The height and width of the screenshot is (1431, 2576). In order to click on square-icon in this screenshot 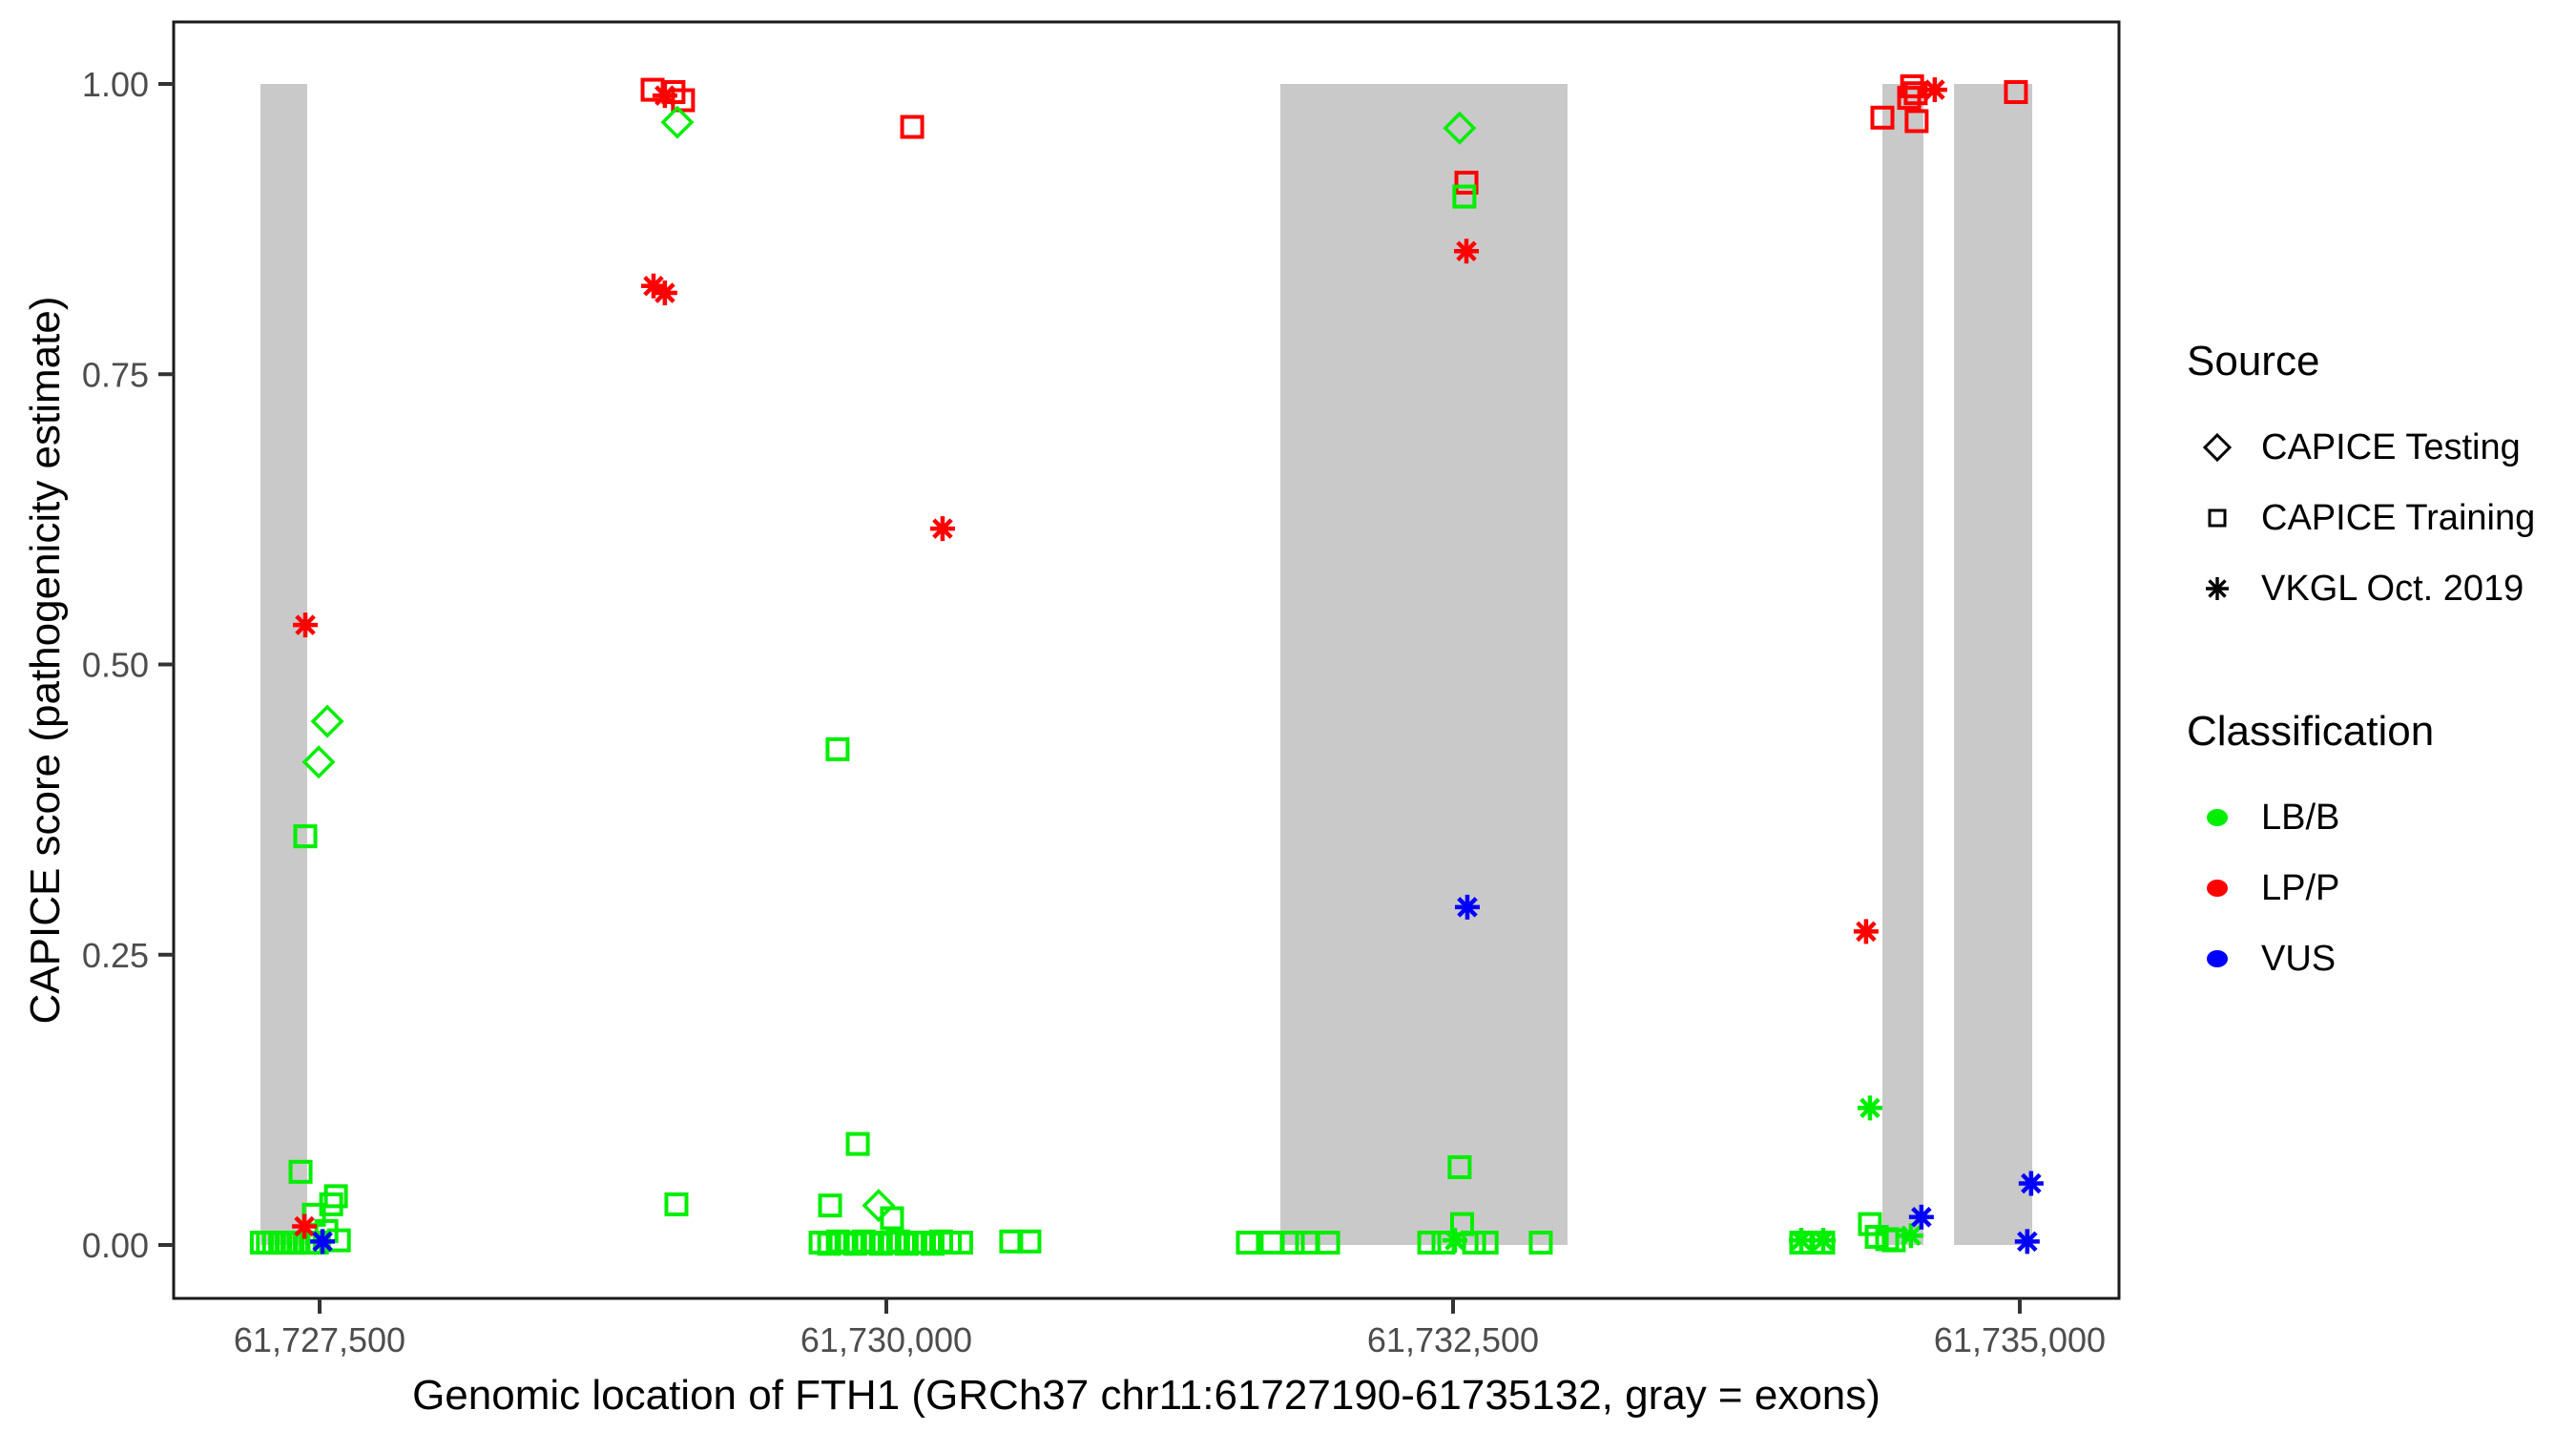, I will do `click(2217, 518)`.